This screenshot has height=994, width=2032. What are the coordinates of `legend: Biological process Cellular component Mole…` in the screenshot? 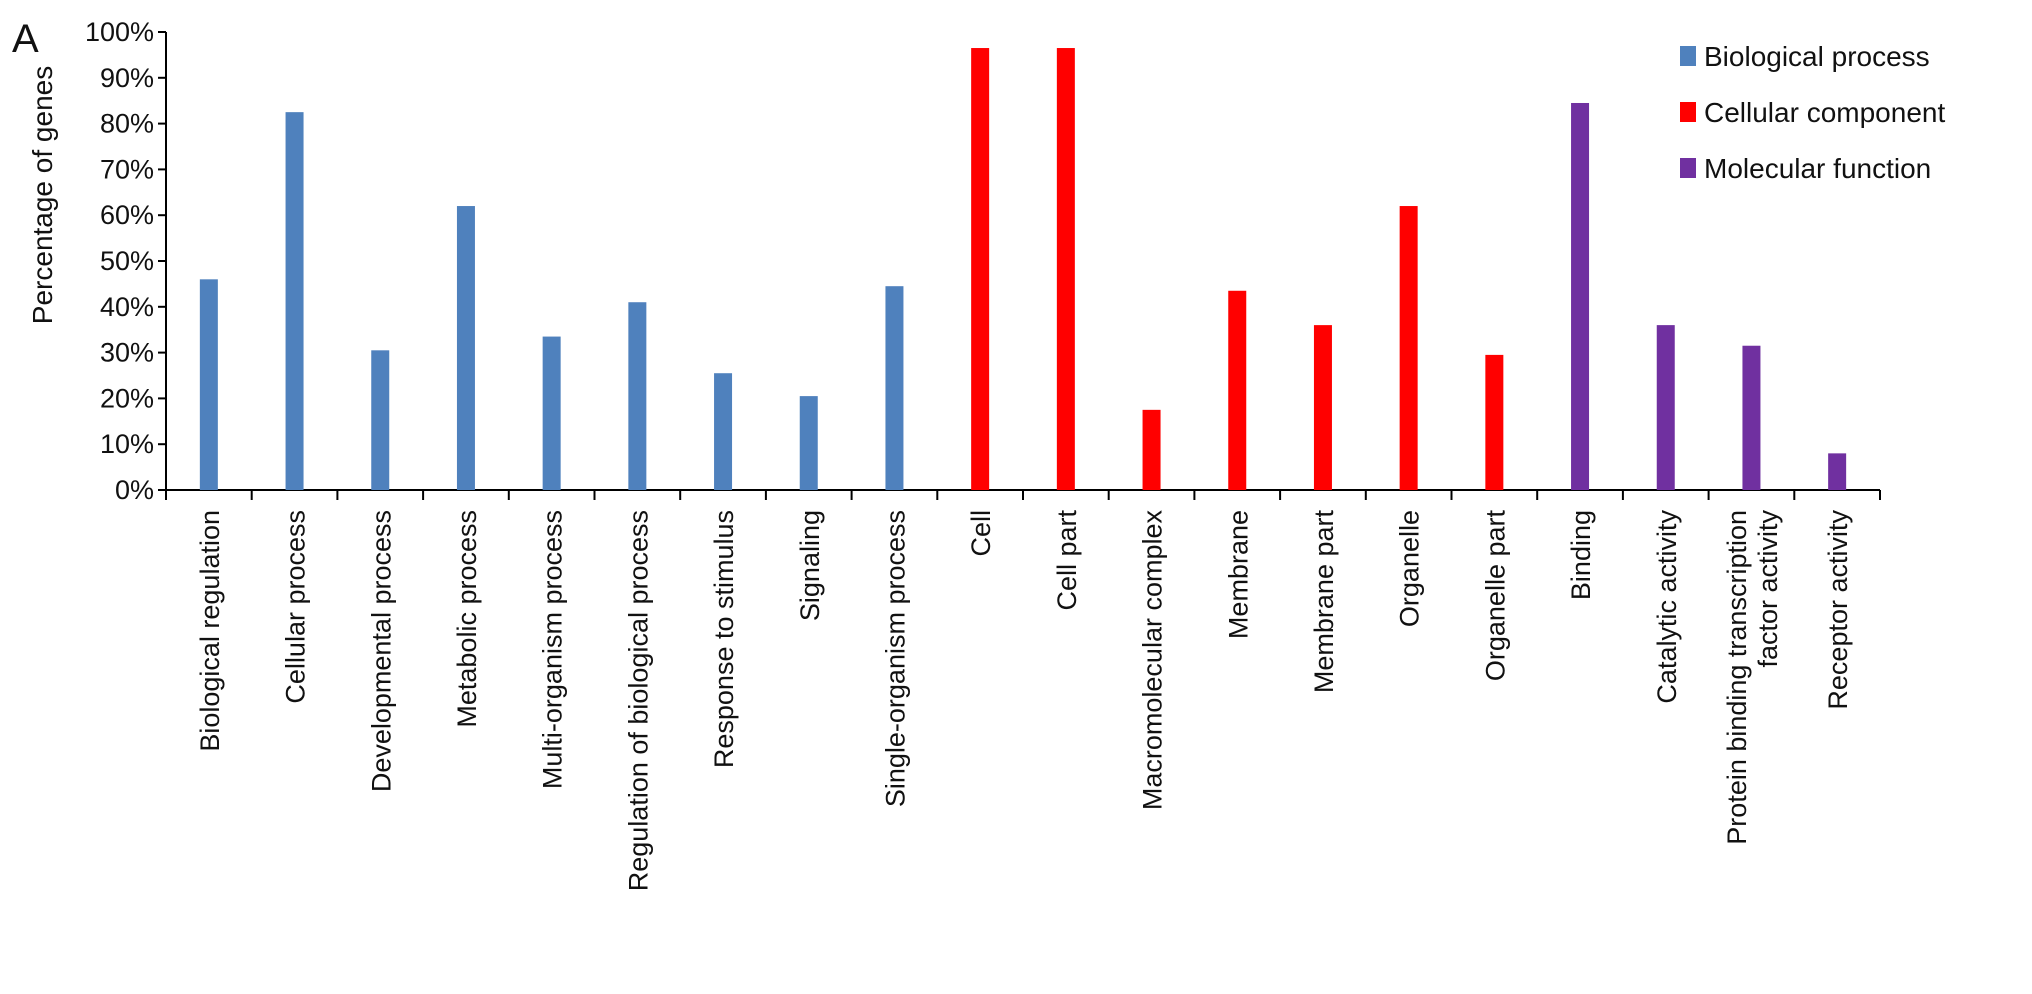 It's located at (1812, 112).